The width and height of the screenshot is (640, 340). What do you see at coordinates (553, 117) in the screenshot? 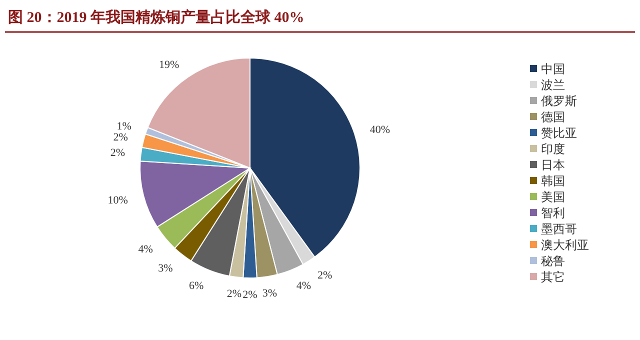
I see `legend-label: 德国` at bounding box center [553, 117].